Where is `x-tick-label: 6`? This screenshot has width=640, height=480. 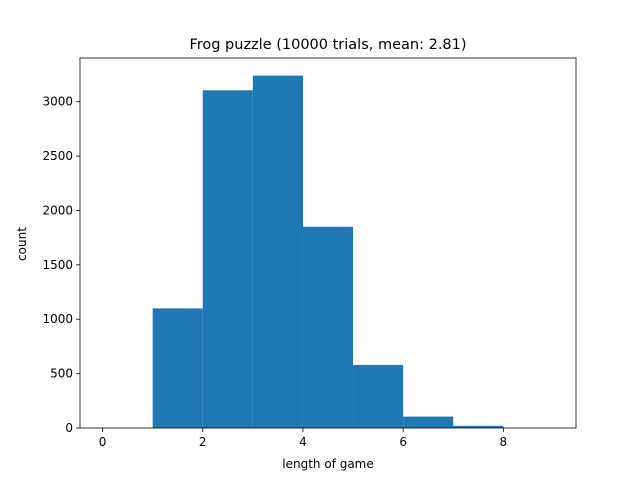
x-tick-label: 6 is located at coordinates (403, 442).